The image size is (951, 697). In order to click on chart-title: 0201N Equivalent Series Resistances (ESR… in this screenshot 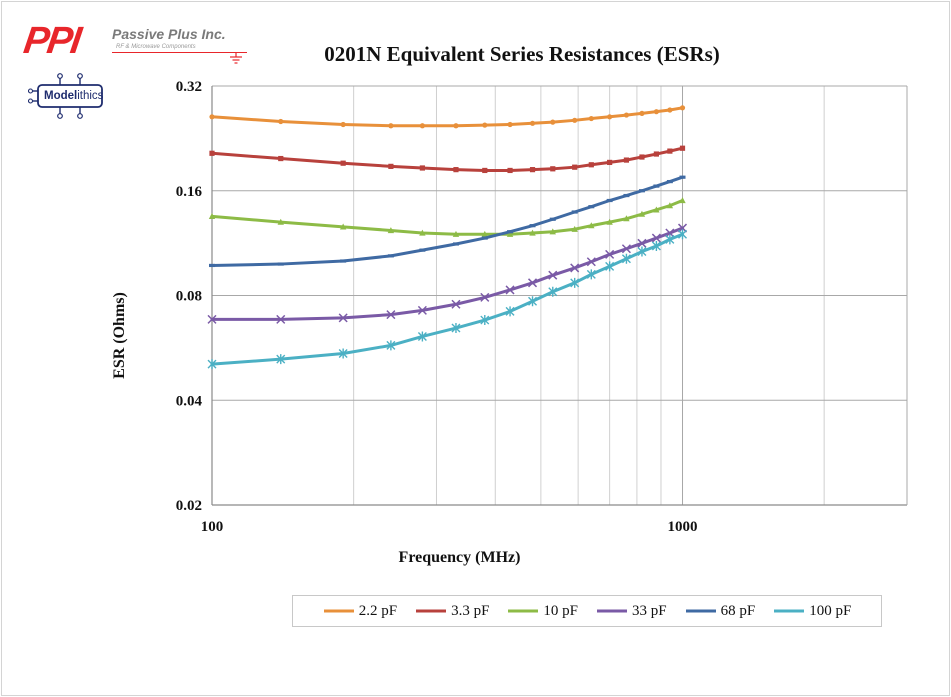, I will do `click(522, 54)`.